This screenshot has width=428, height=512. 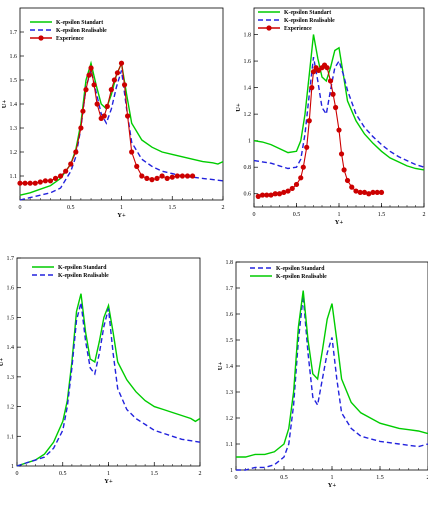 I want to click on y-tick-label: 1.3, so click(x=11, y=378).